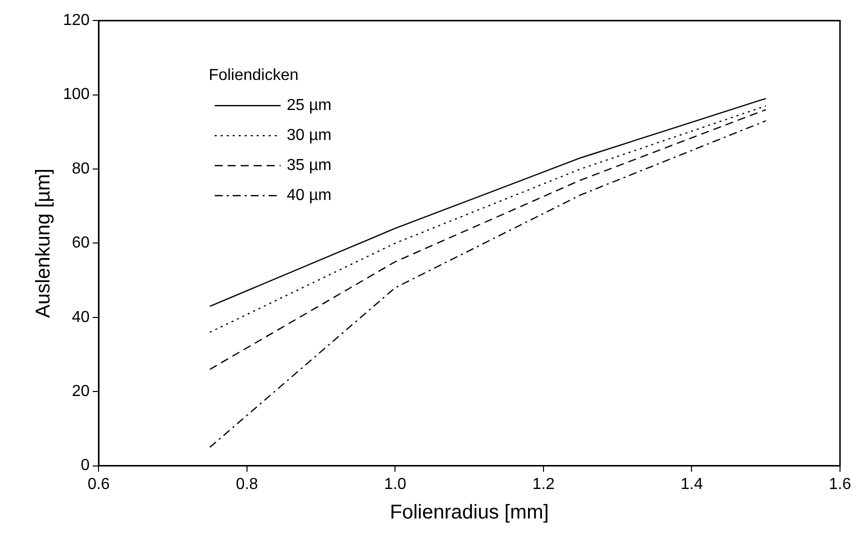 The height and width of the screenshot is (537, 864). What do you see at coordinates (81, 243) in the screenshot?
I see `y-tick-label: 60` at bounding box center [81, 243].